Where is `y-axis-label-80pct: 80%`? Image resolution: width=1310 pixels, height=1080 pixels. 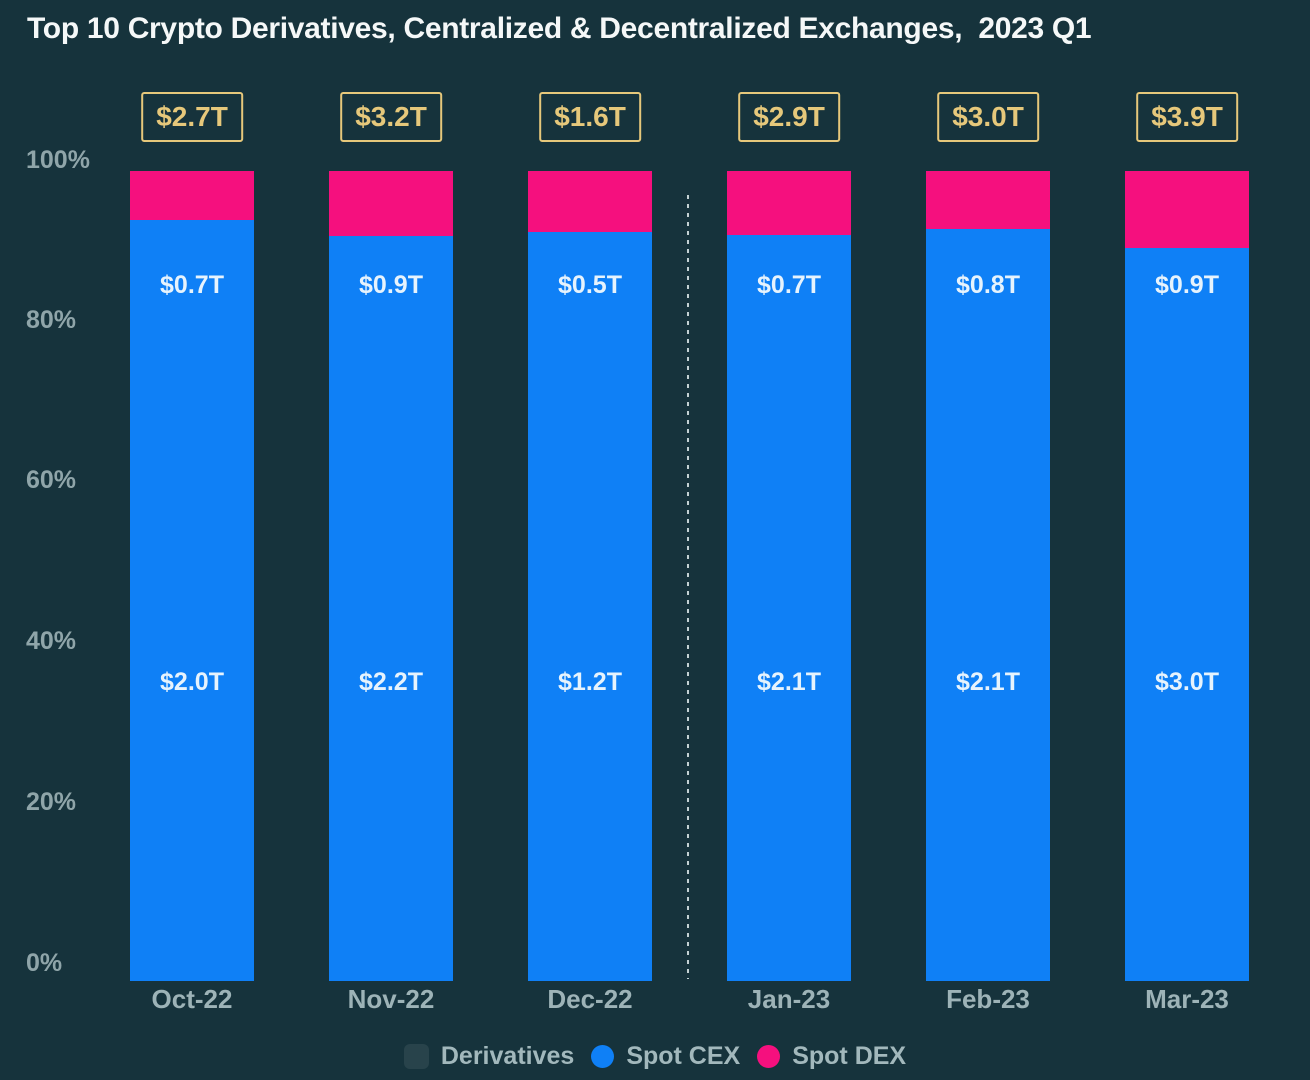
y-axis-label-80pct: 80% is located at coordinates (51, 320).